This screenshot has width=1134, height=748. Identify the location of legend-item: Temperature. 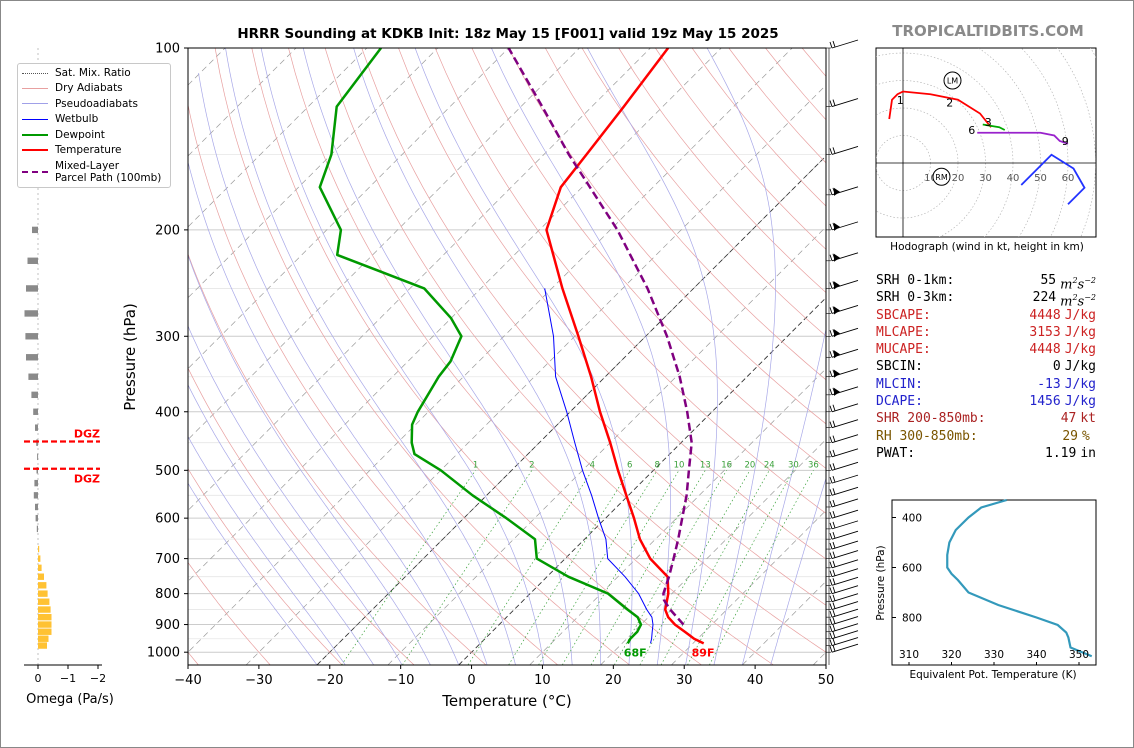
(72, 150).